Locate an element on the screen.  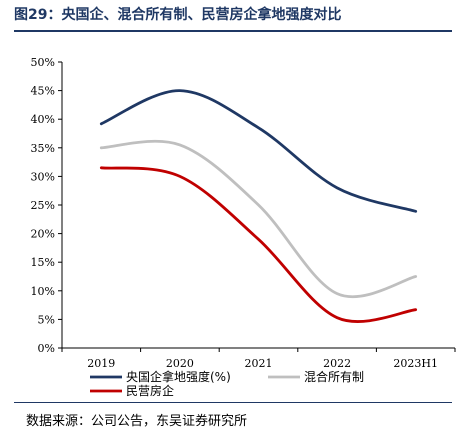
x-tick-label: 2023H1 is located at coordinates (415, 363).